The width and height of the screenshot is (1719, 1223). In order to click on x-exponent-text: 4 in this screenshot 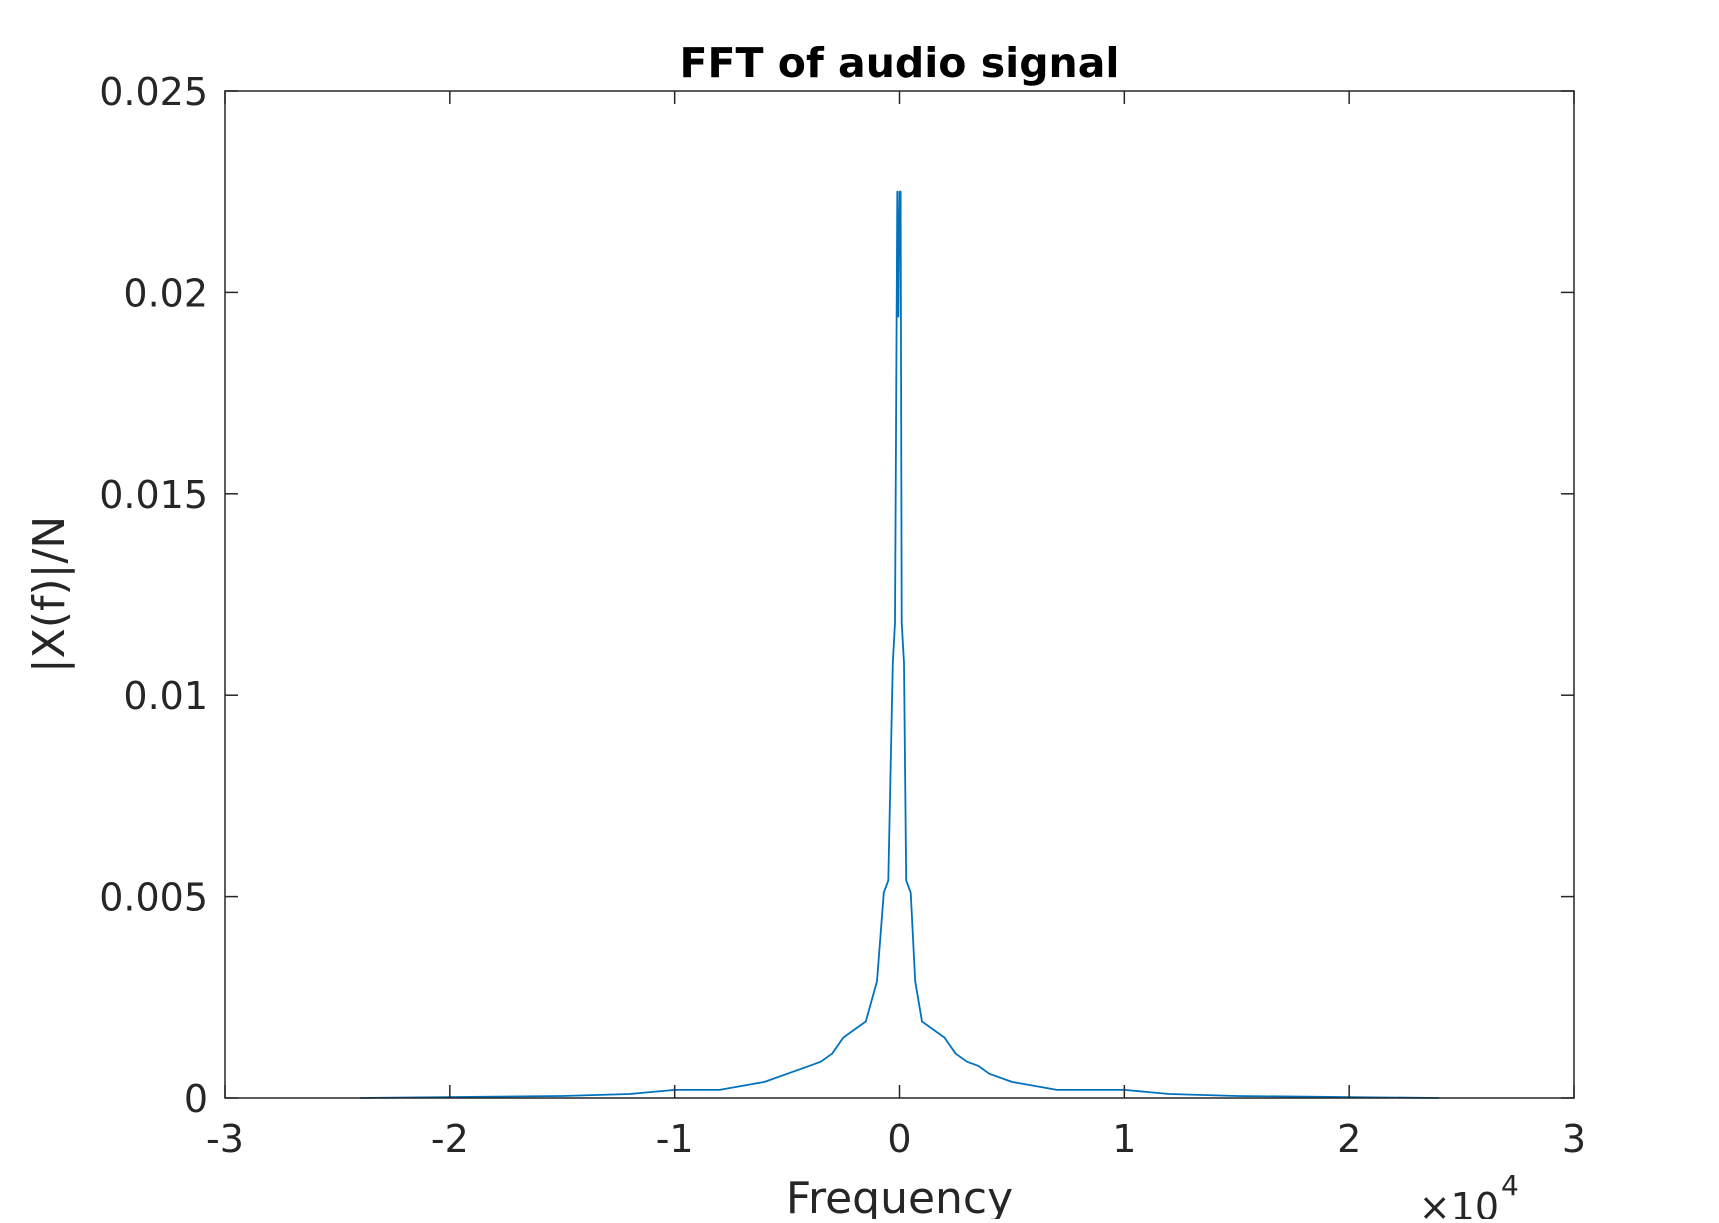, I will do `click(1510, 1185)`.